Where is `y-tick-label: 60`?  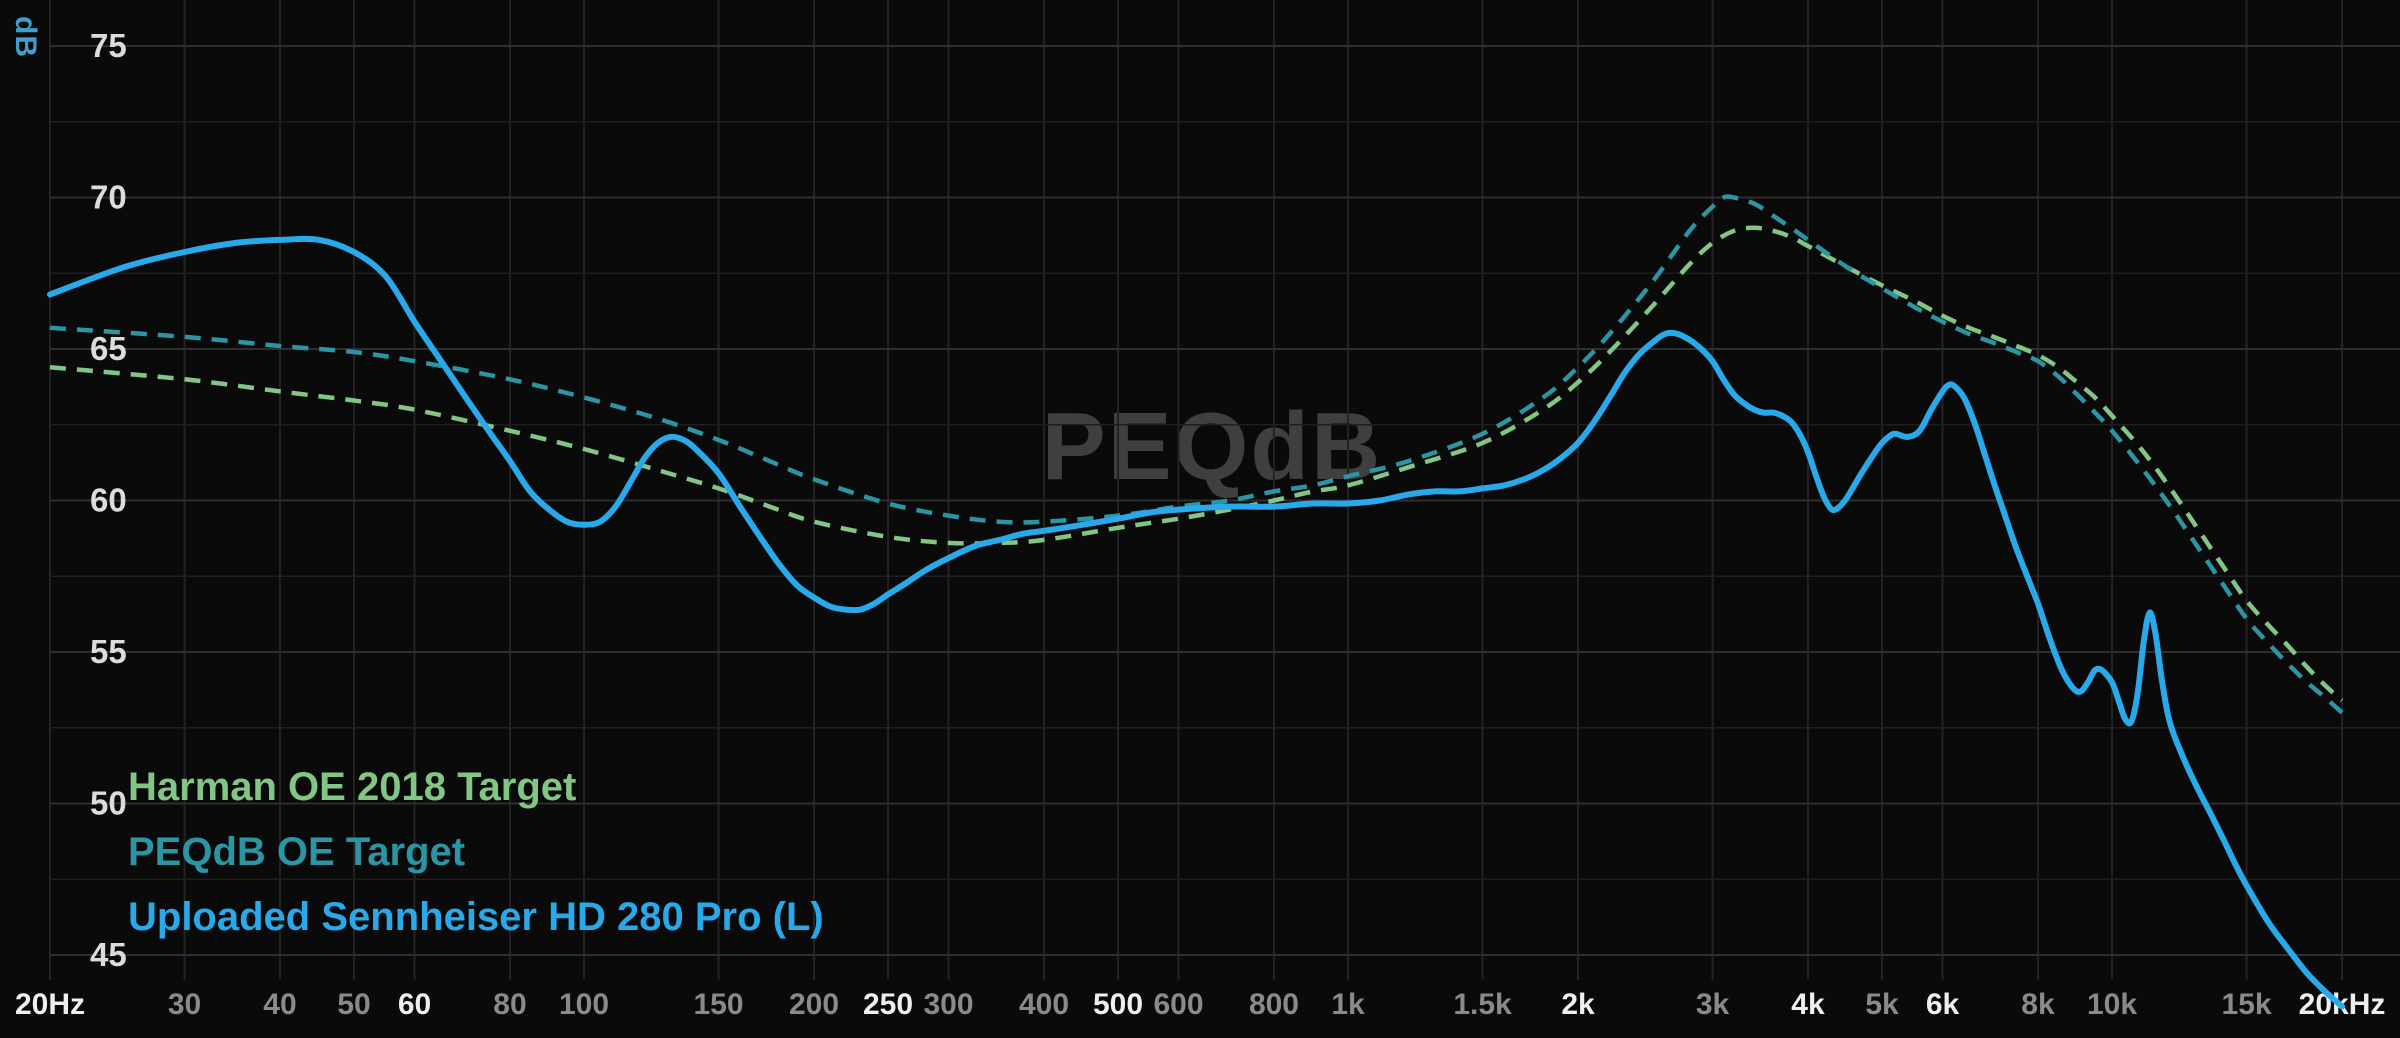 y-tick-label: 60 is located at coordinates (108, 500).